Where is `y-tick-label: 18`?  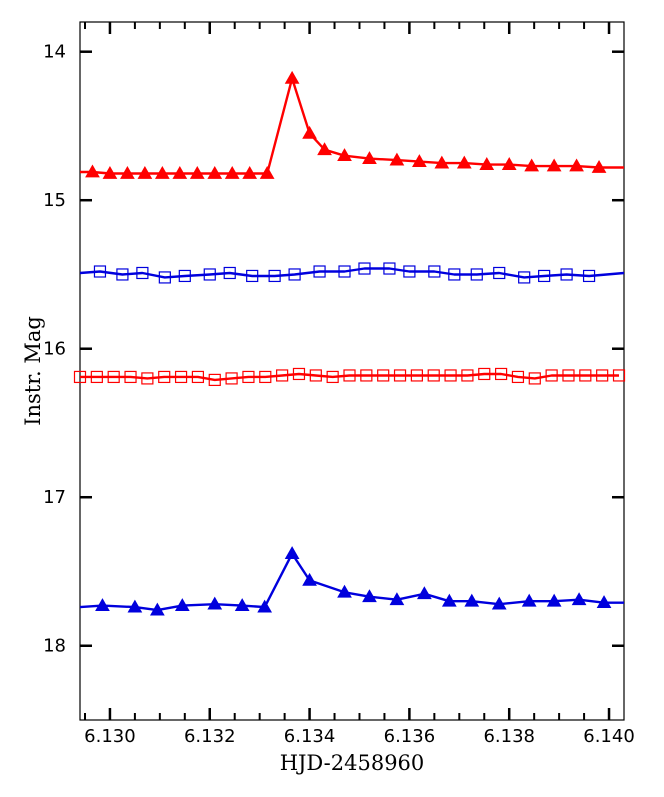 y-tick-label: 18 is located at coordinates (54, 646).